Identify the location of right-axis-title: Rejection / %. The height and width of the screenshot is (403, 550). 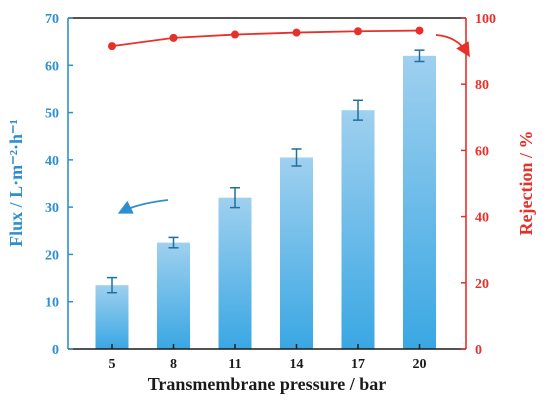
(526, 183).